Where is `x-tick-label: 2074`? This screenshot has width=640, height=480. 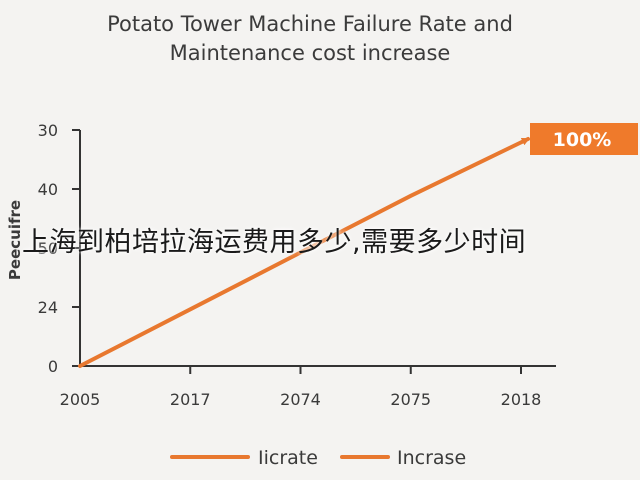 x-tick-label: 2074 is located at coordinates (300, 399).